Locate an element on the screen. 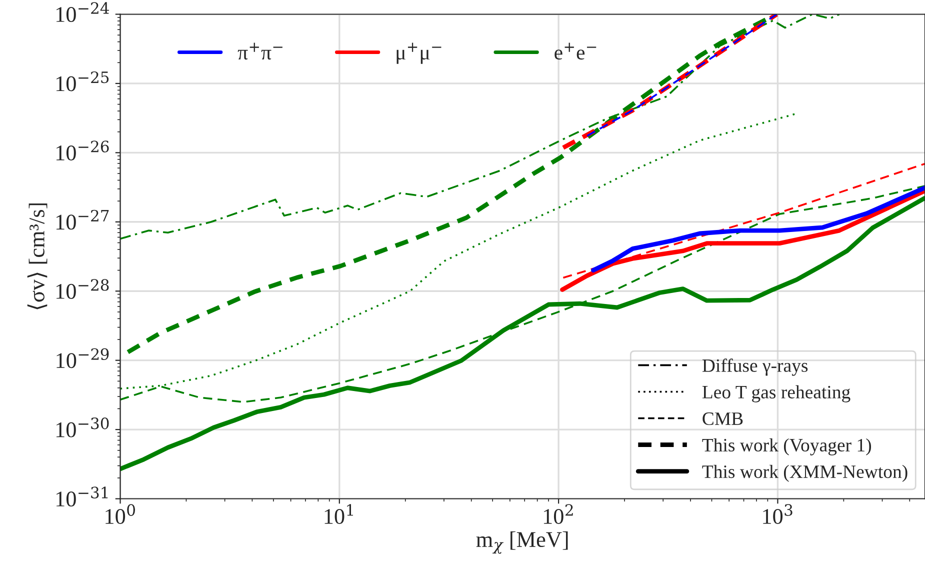 The image size is (925, 570). y-tick-label: 10$^{−27}$ is located at coordinates (82, 220).